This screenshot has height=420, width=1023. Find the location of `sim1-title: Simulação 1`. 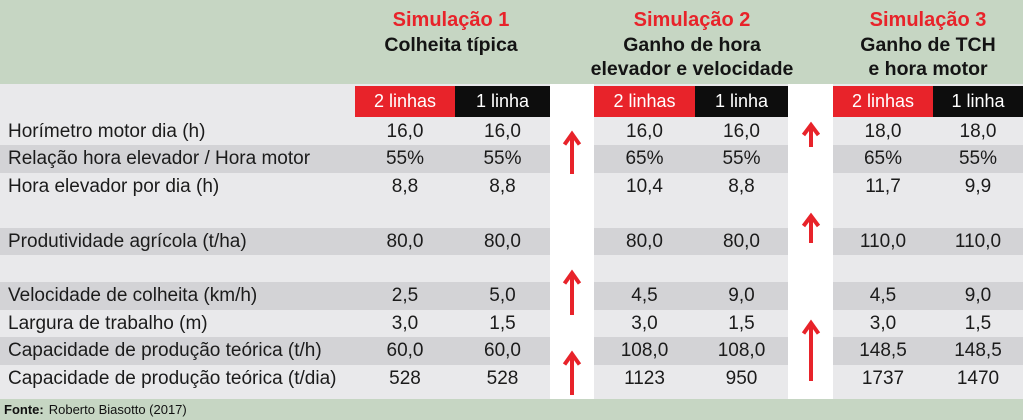

sim1-title: Simulação 1 is located at coordinates (451, 20).